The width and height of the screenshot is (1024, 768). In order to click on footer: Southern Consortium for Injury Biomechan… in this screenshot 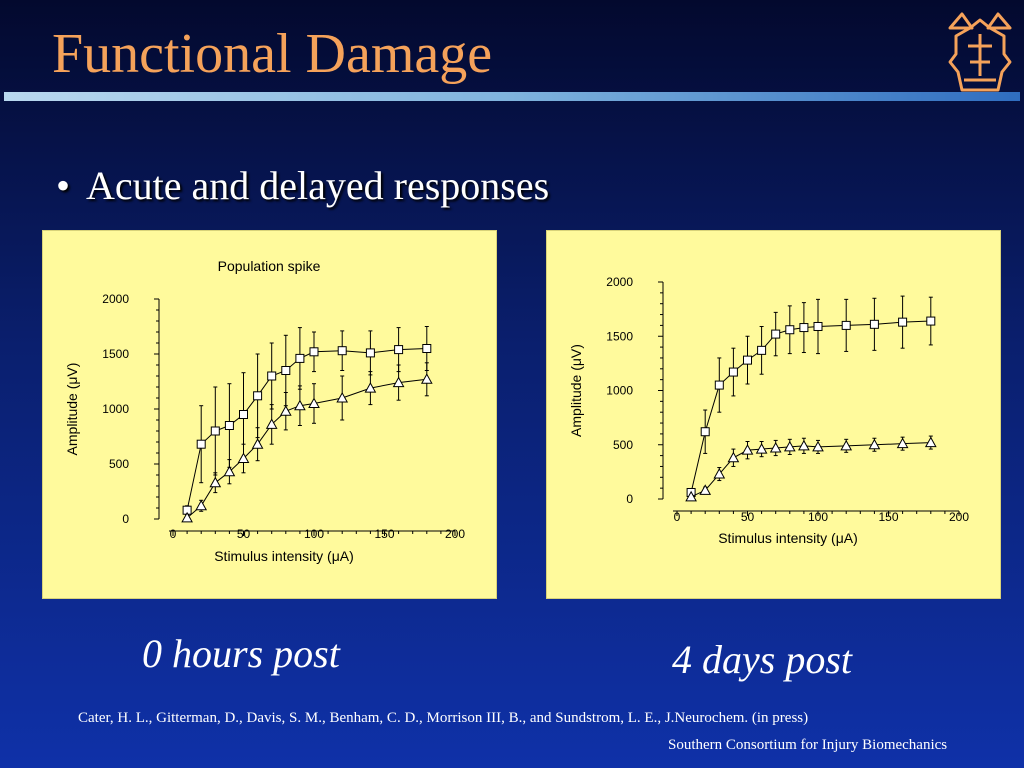, I will do `click(808, 745)`.